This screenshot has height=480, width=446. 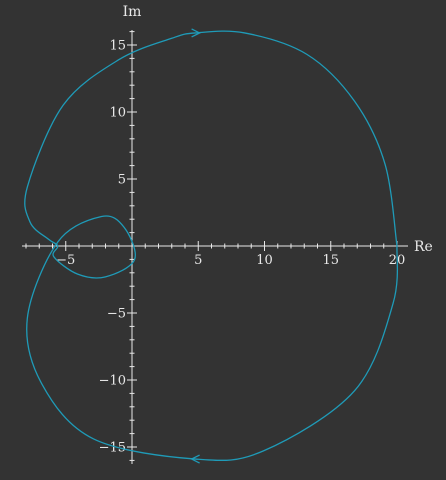 I want to click on x-tick-label: −5, so click(x=65, y=260).